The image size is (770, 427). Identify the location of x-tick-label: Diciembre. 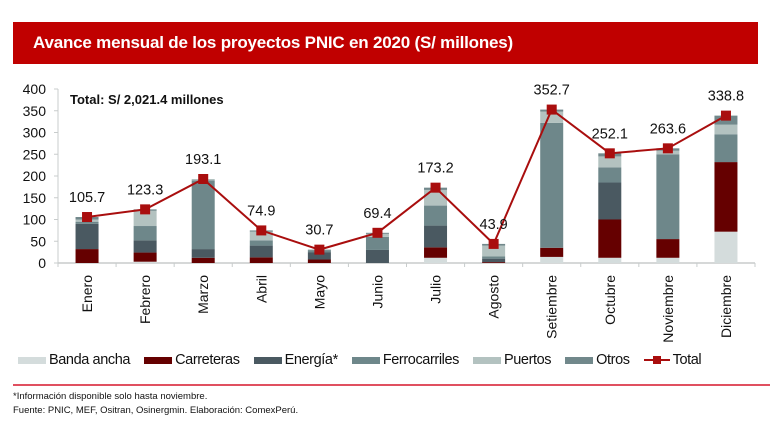
(726, 306).